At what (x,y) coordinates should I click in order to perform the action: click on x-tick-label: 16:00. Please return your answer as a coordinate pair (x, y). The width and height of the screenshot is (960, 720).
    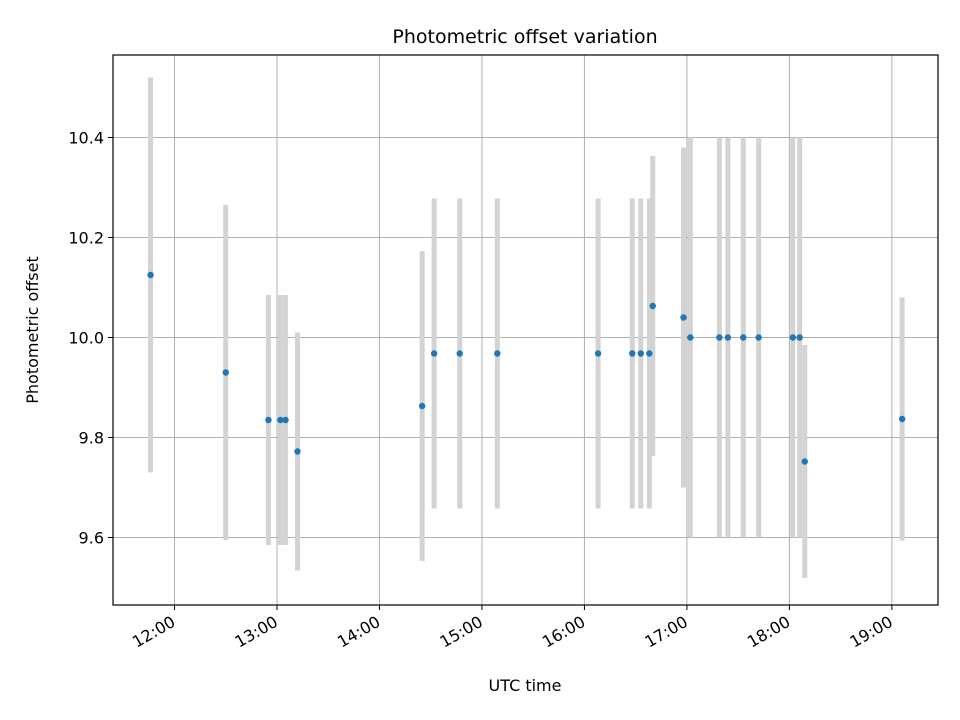
    Looking at the image, I should click on (563, 632).